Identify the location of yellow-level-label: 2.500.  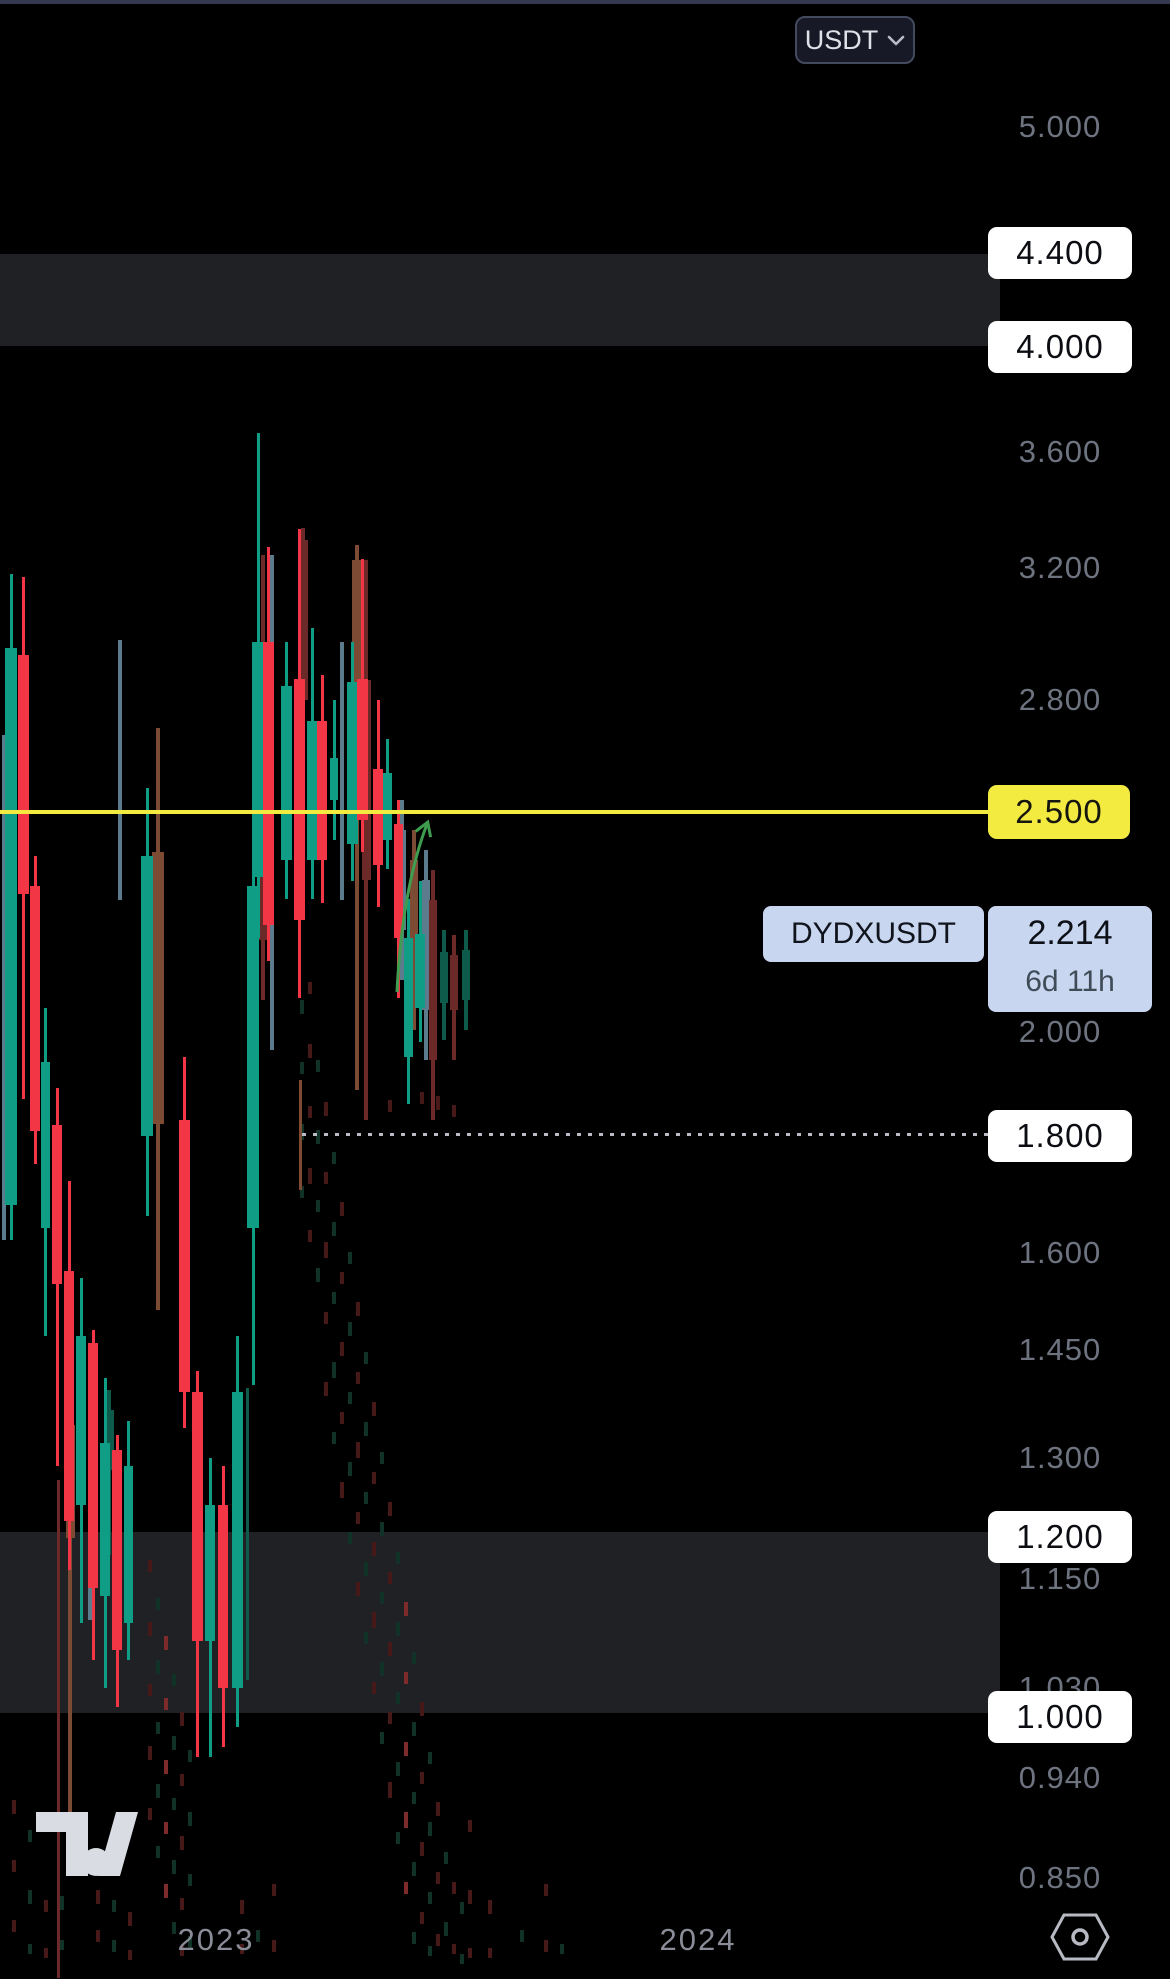
(1059, 812).